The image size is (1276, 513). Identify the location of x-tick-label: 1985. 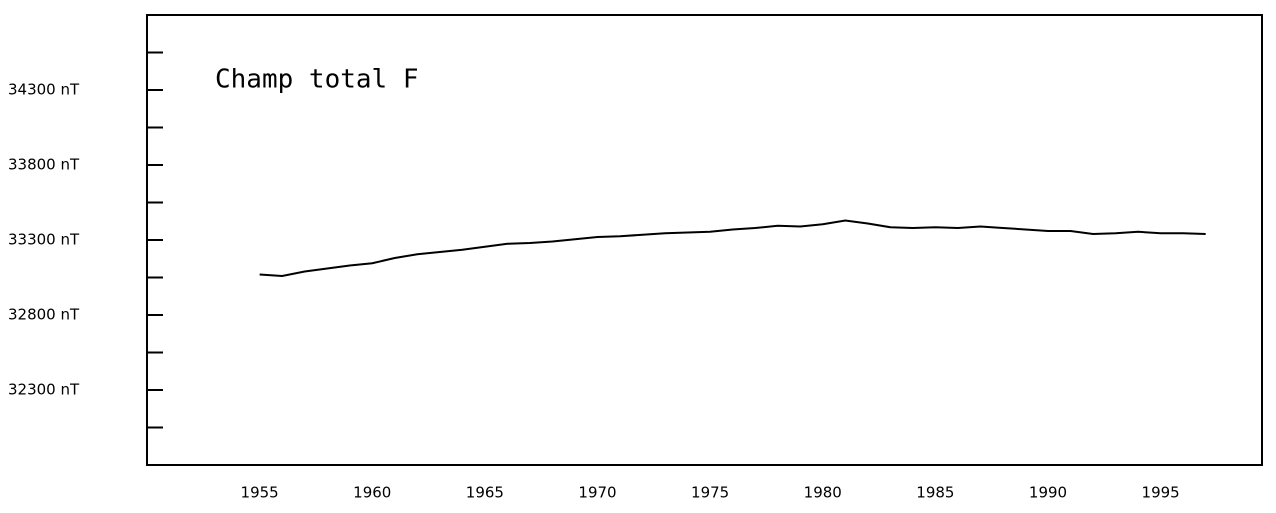
(935, 493).